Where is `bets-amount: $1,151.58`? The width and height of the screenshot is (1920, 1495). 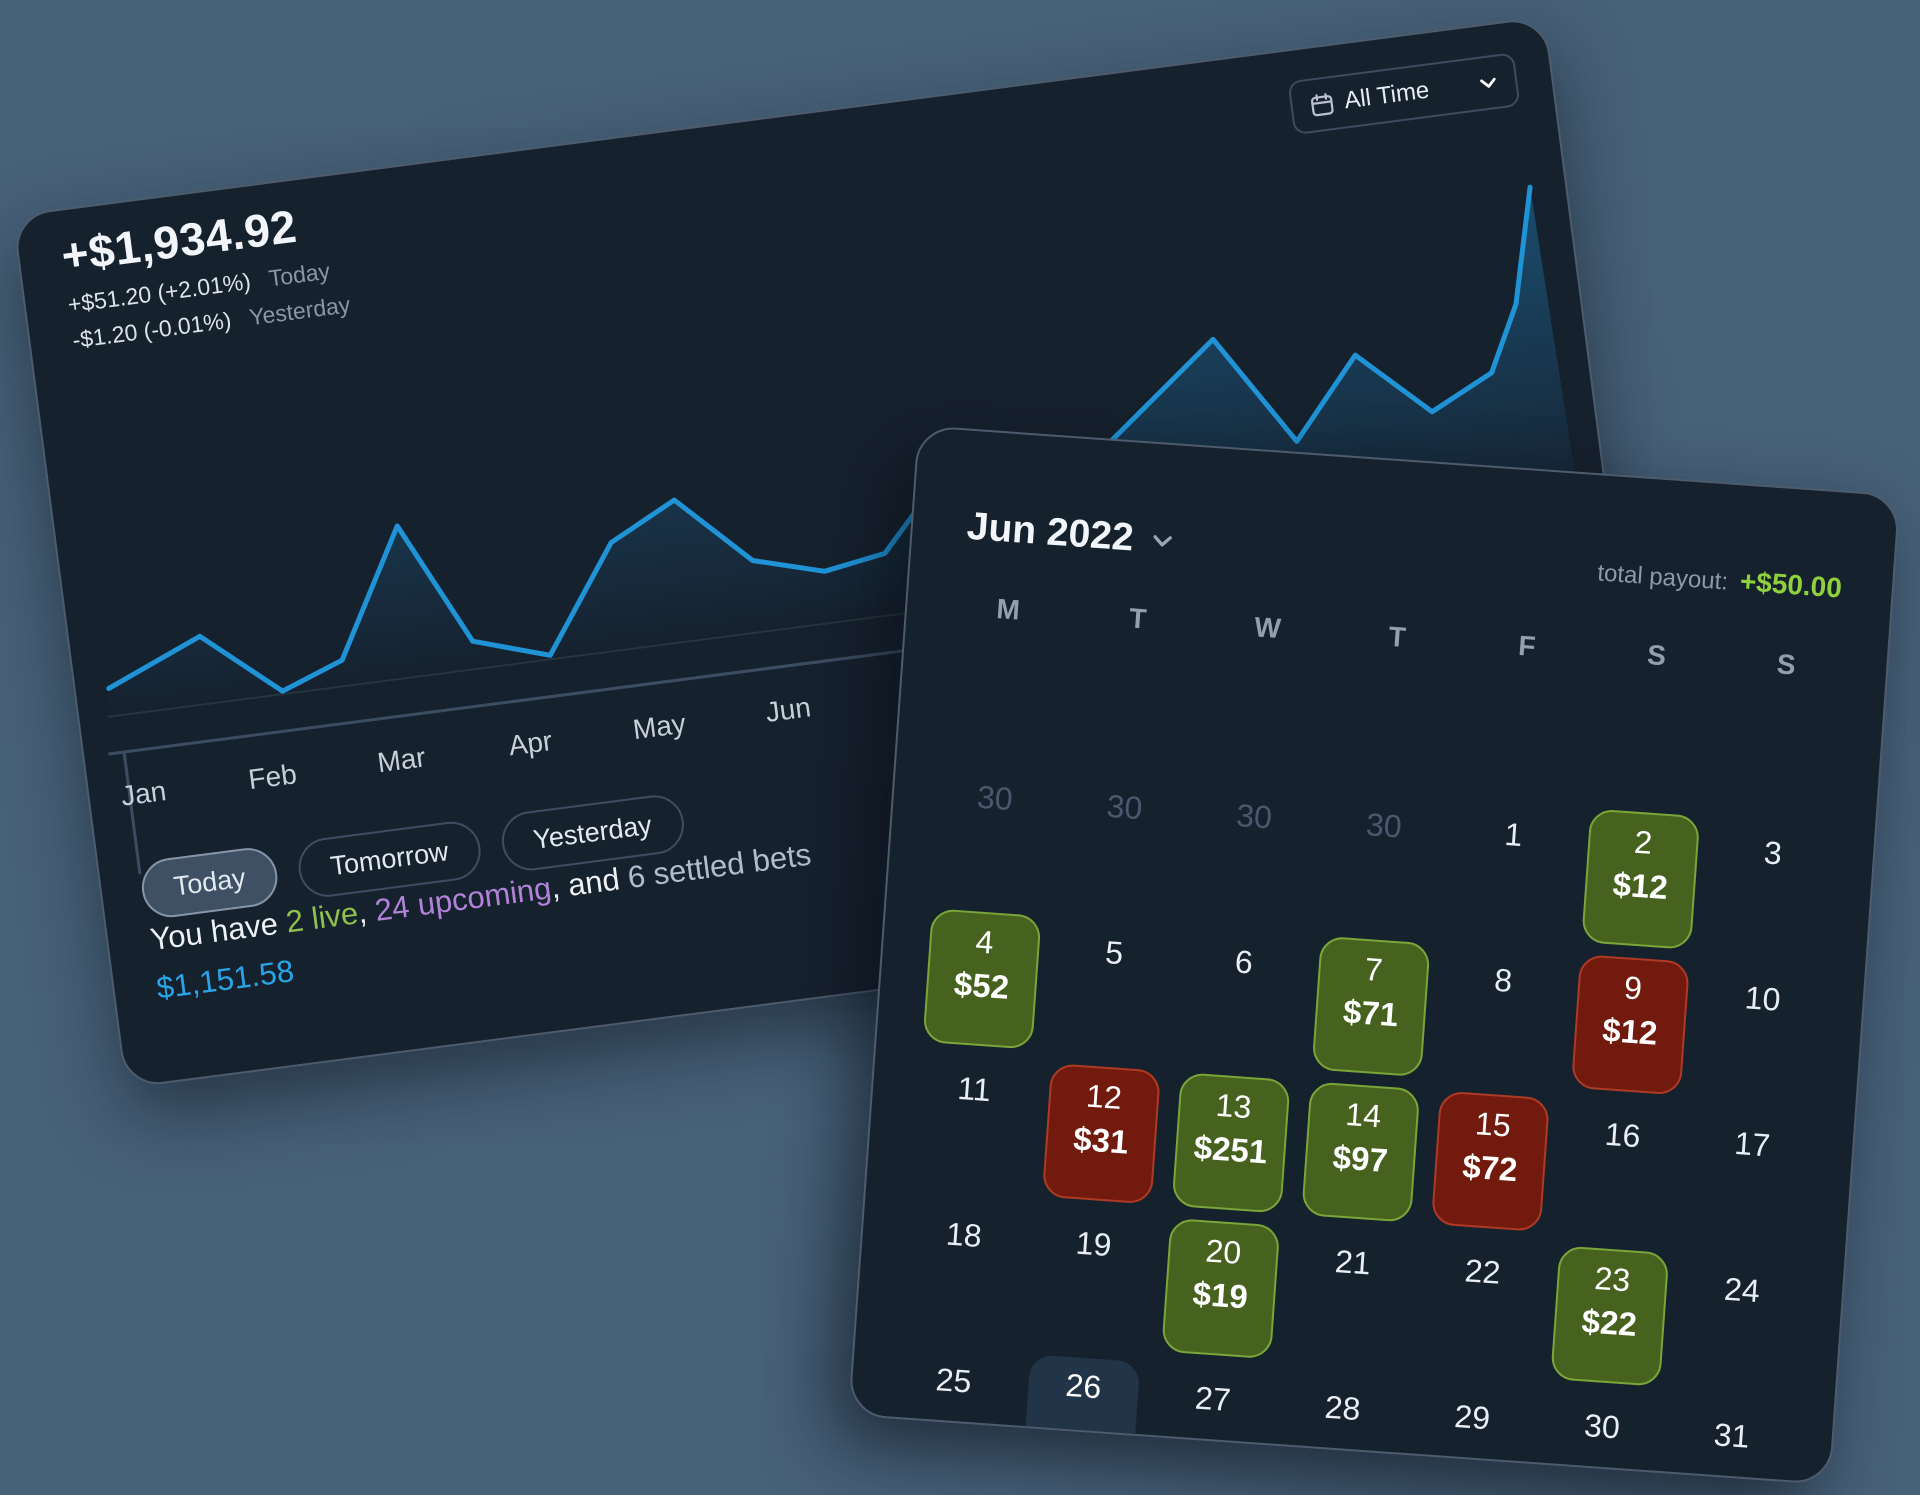 bets-amount: $1,151.58 is located at coordinates (225, 979).